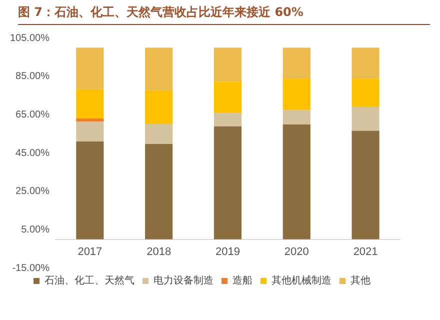 The width and height of the screenshot is (440, 320). What do you see at coordinates (227, 252) in the screenshot?
I see `x-tick-label: 2019` at bounding box center [227, 252].